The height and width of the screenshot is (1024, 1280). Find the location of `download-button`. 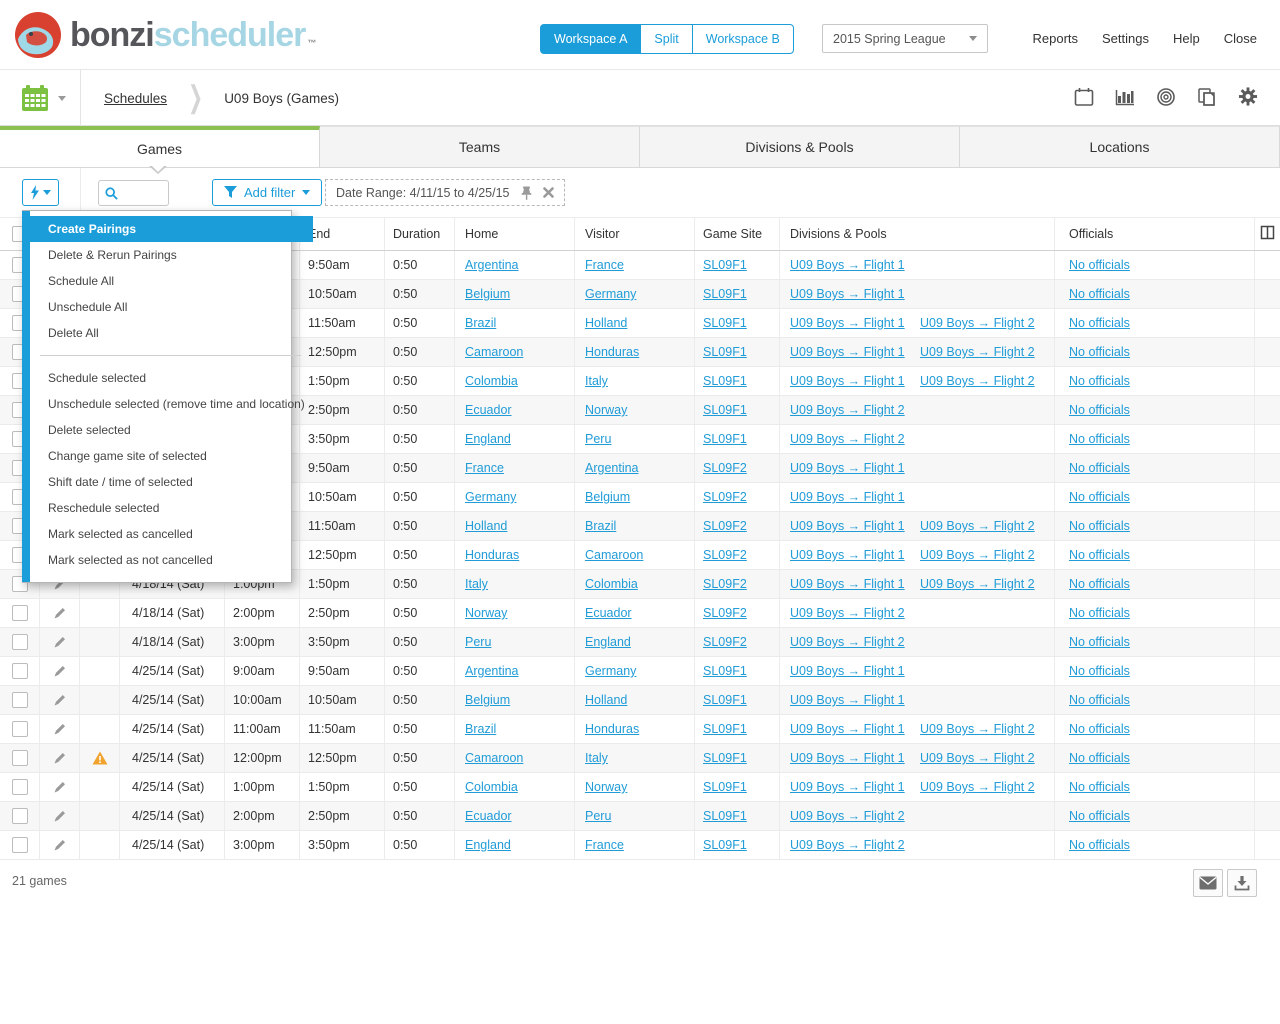

download-button is located at coordinates (1242, 883).